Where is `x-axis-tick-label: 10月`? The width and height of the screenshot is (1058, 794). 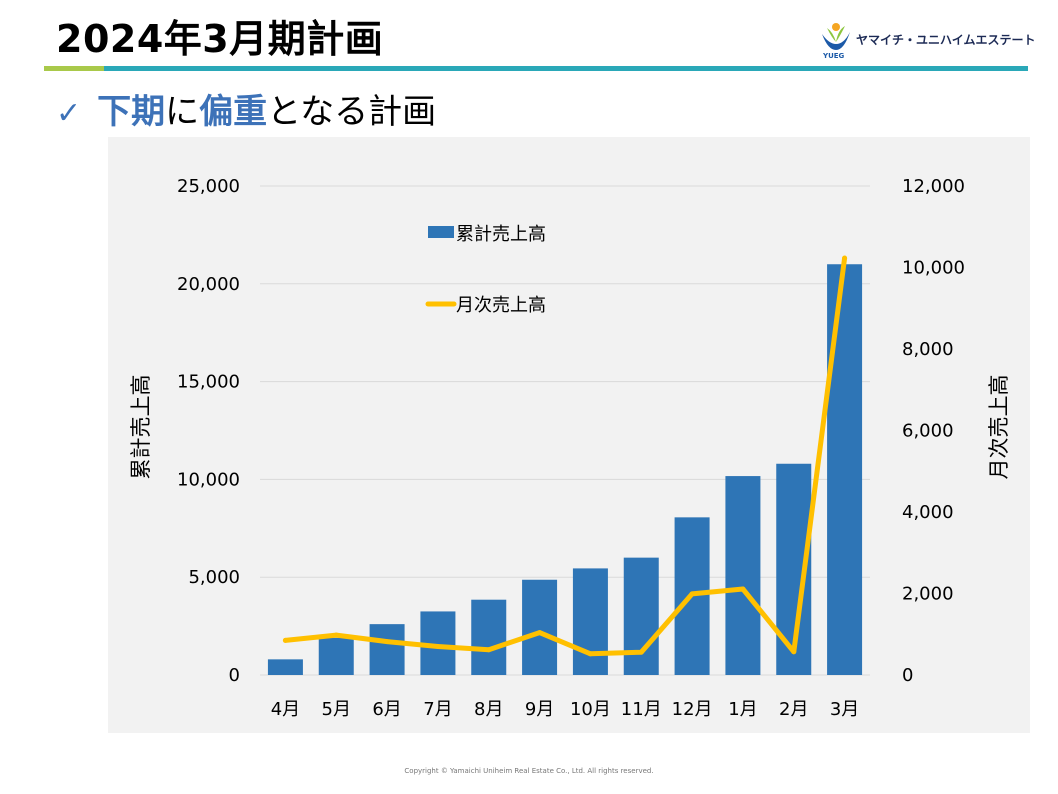
x-axis-tick-label: 10月 is located at coordinates (590, 709).